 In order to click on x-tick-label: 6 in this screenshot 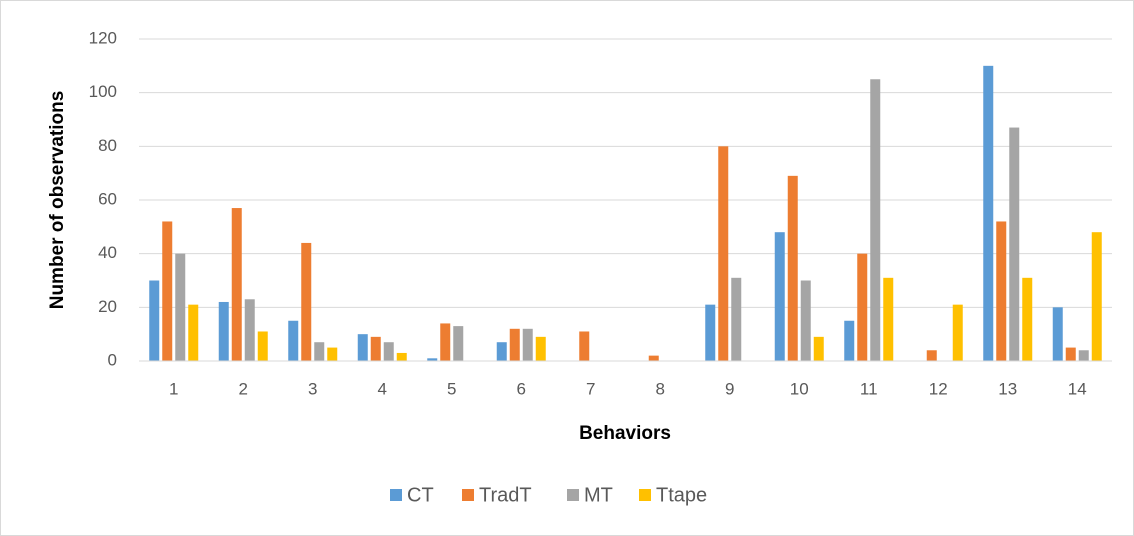, I will do `click(521, 388)`.